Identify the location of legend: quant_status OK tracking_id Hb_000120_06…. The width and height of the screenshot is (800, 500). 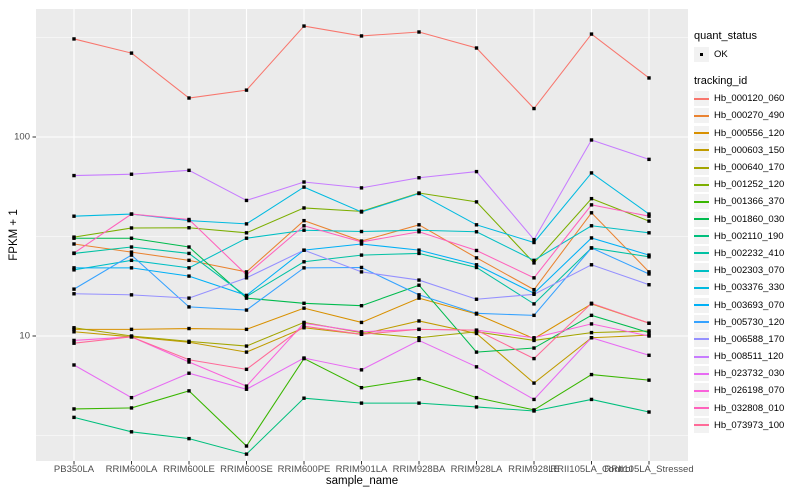
(747, 217).